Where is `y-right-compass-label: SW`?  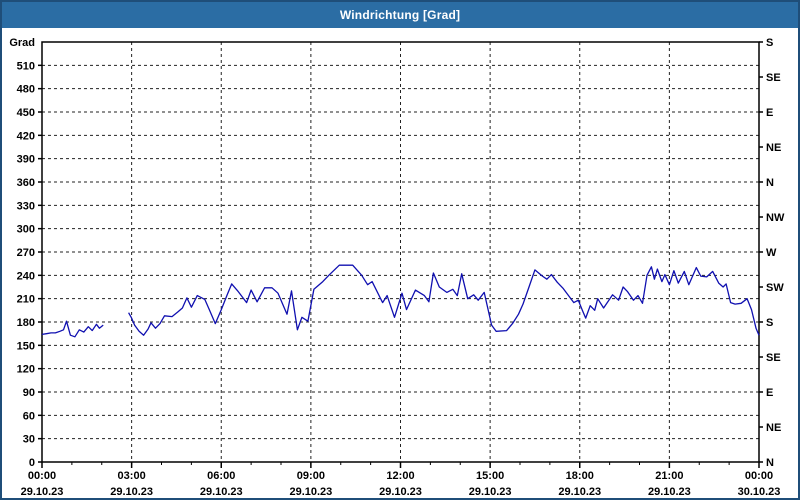 y-right-compass-label: SW is located at coordinates (775, 288).